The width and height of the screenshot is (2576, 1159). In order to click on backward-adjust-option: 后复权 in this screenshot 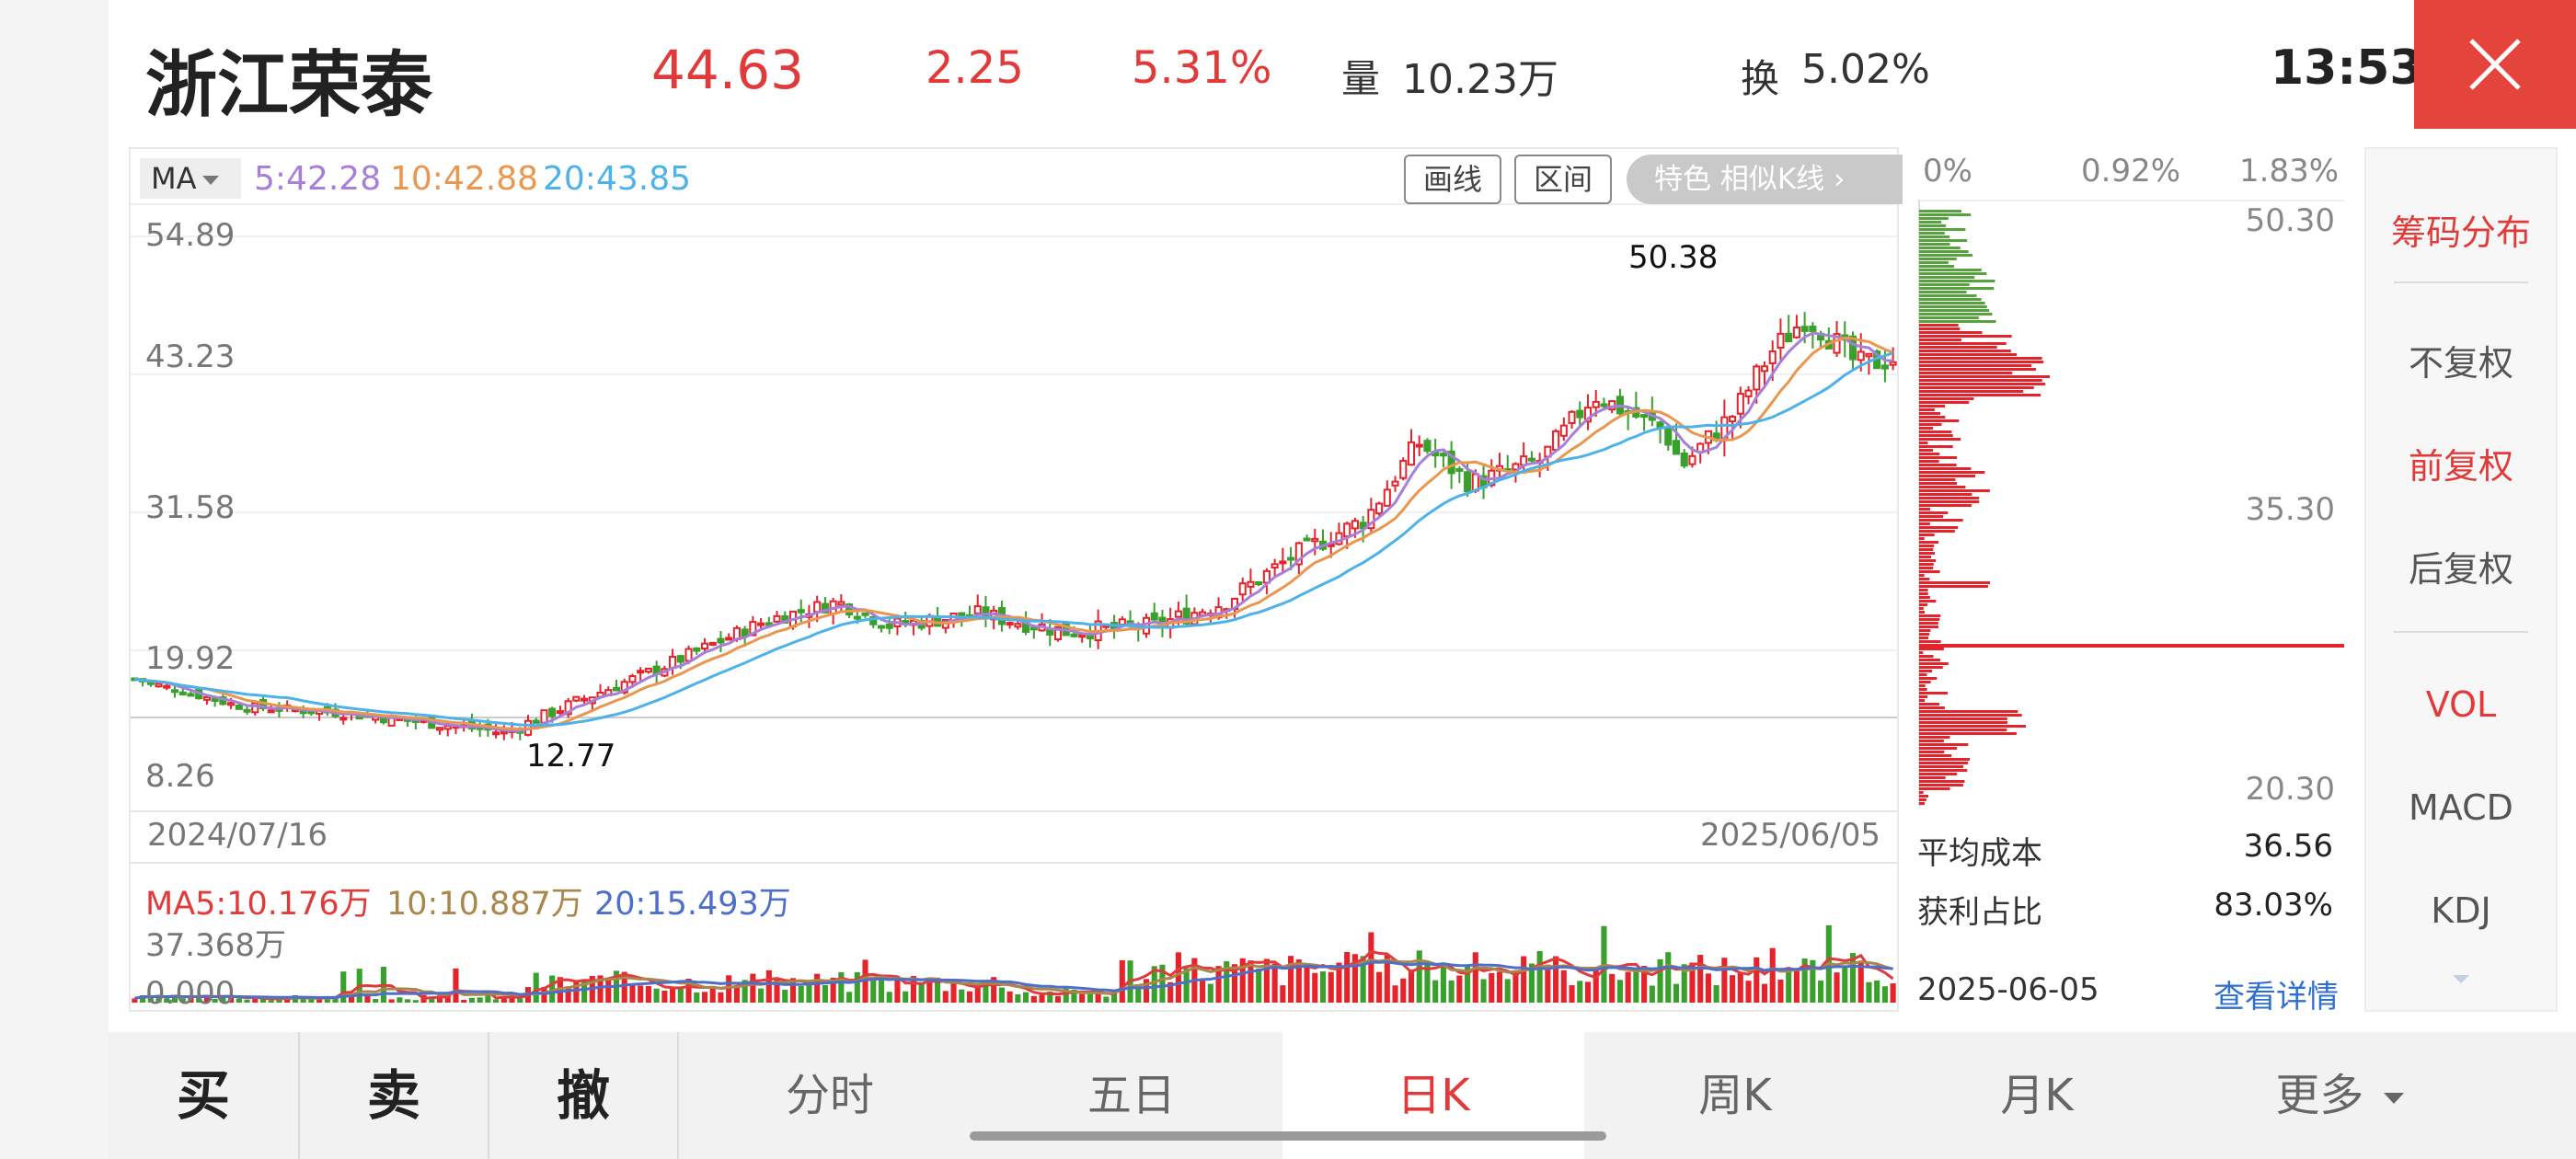, I will do `click(2460, 569)`.